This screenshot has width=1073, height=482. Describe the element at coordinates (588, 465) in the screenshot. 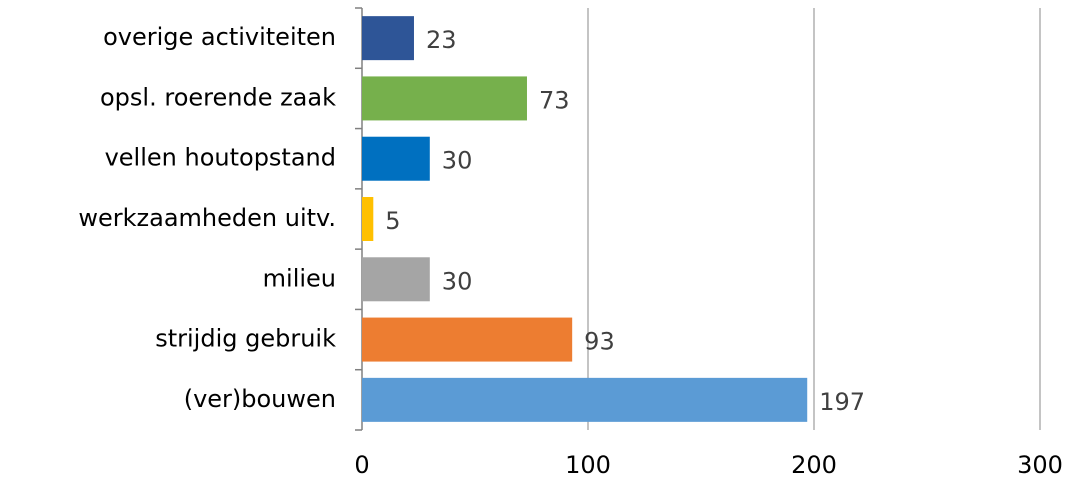

I see `x-tick-label: 100` at that location.